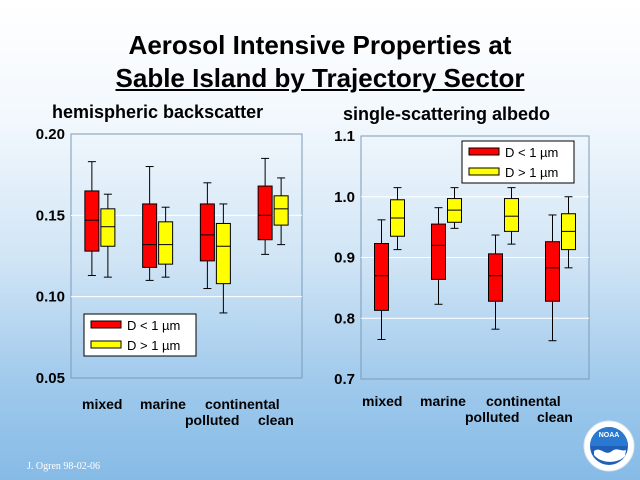 Image resolution: width=640 pixels, height=480 pixels. I want to click on y-tick-label: 0.10, so click(50, 297).